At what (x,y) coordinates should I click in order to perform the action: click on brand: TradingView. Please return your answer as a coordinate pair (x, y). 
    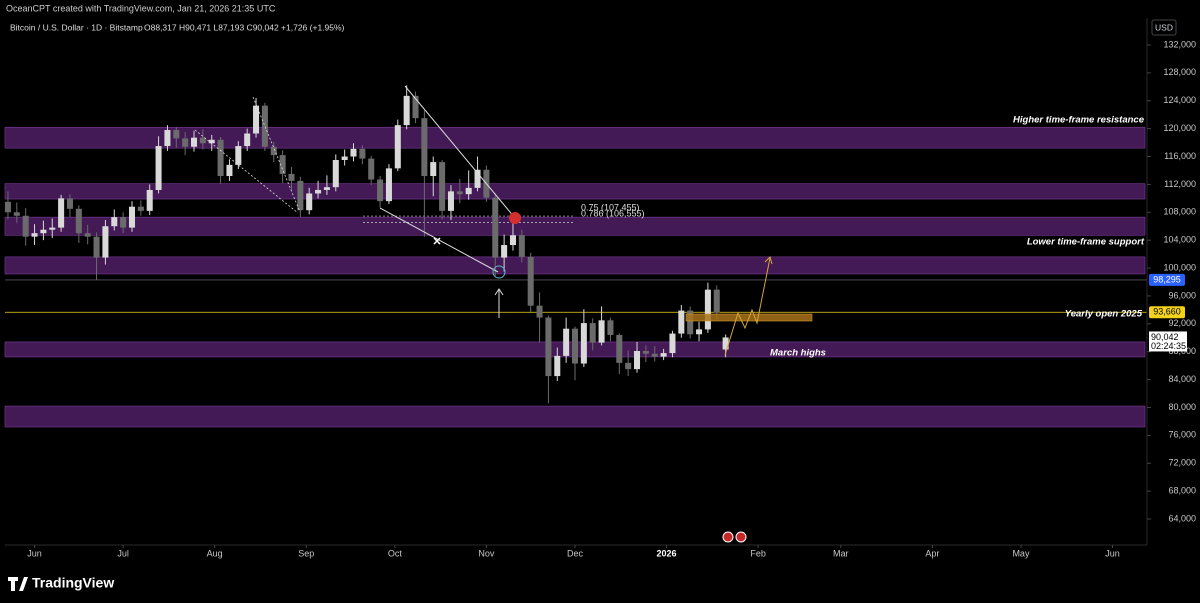
    Looking at the image, I should click on (73, 583).